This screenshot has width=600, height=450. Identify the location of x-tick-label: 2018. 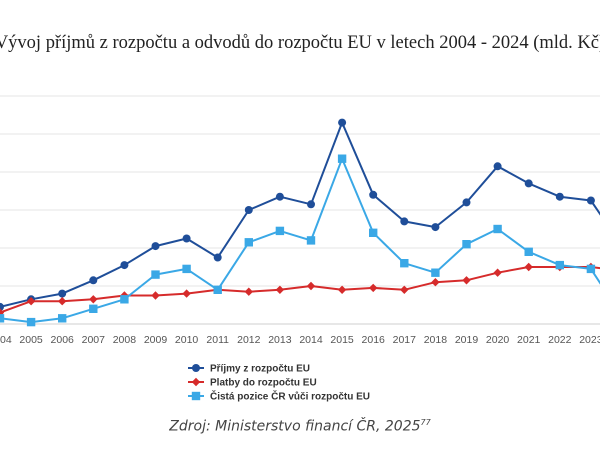
(436, 340).